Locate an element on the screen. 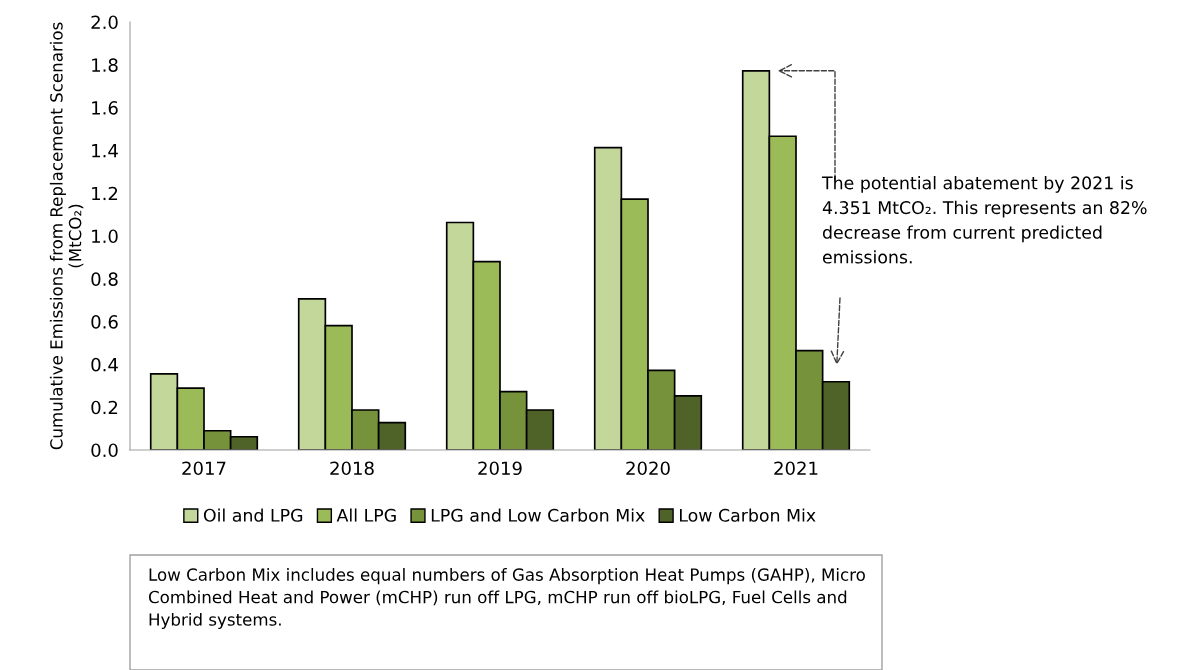 This screenshot has height=670, width=1190. x-tick-label: 2021 is located at coordinates (796, 468).